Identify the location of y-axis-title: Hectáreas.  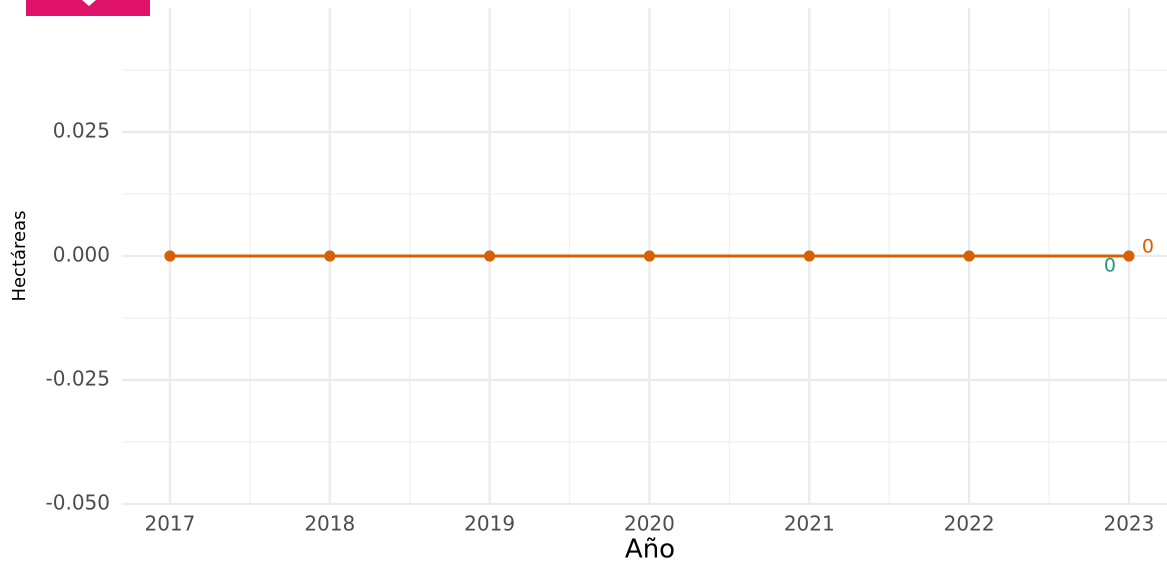
(19, 255).